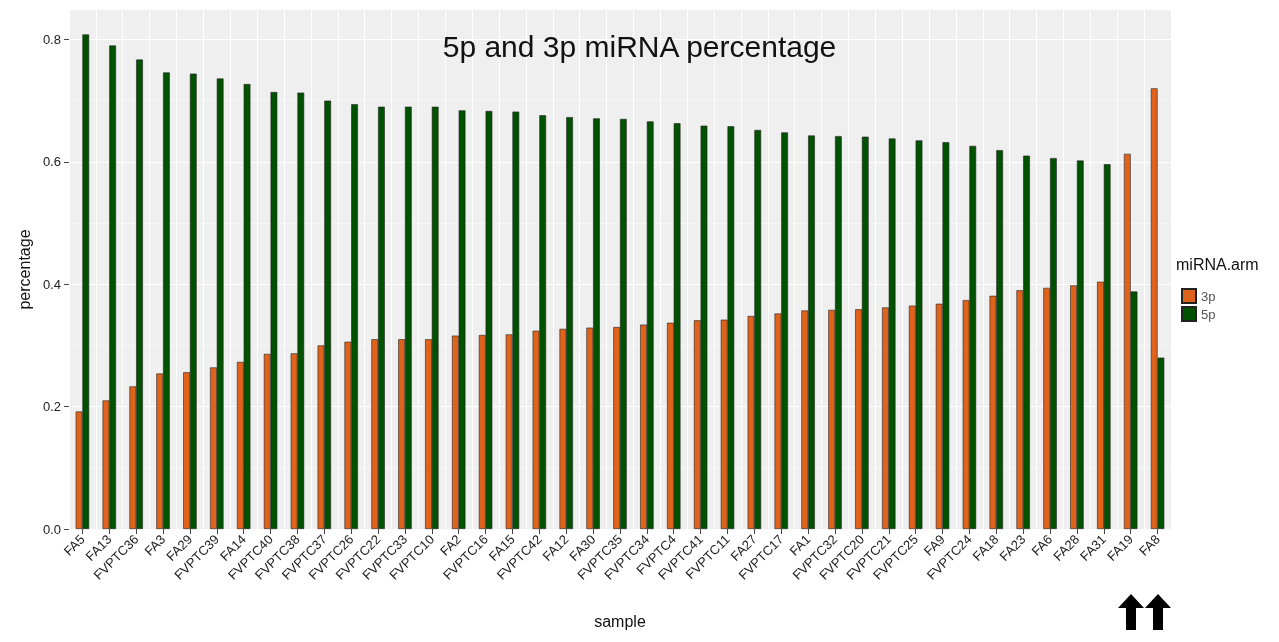 This screenshot has width=1279, height=642. What do you see at coordinates (51, 162) in the screenshot?
I see `y-tick-label: 0.6` at bounding box center [51, 162].